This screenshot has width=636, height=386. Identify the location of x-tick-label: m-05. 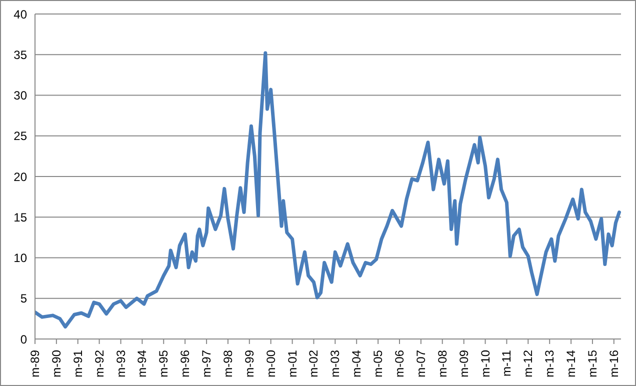
(378, 364).